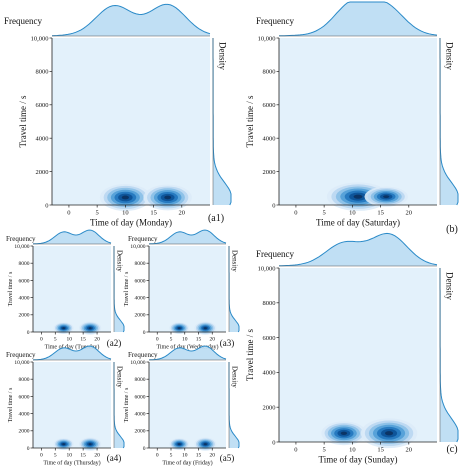 The width and height of the screenshot is (474, 472). What do you see at coordinates (131, 223) in the screenshot?
I see `x-axis-label: Time of day (Monday)` at bounding box center [131, 223].